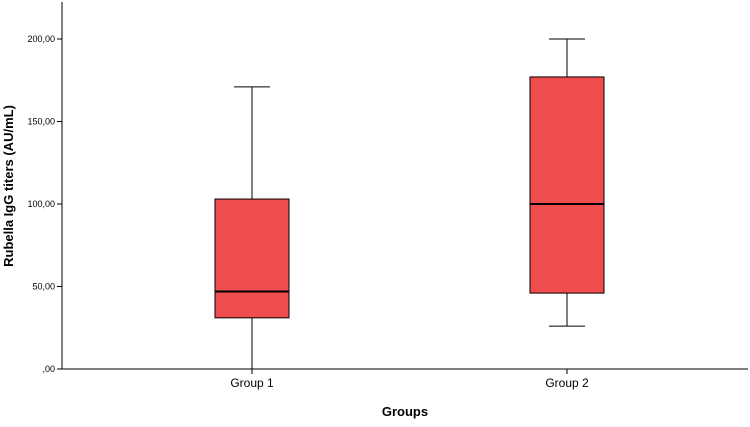  Describe the element at coordinates (405, 411) in the screenshot. I see `x-axis-title: Groups` at that location.